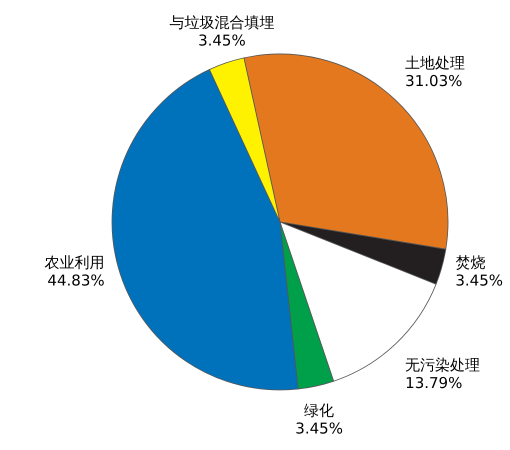 The height and width of the screenshot is (450, 510). Describe the element at coordinates (442, 365) in the screenshot. I see `slice-label: 无污染处理` at that location.